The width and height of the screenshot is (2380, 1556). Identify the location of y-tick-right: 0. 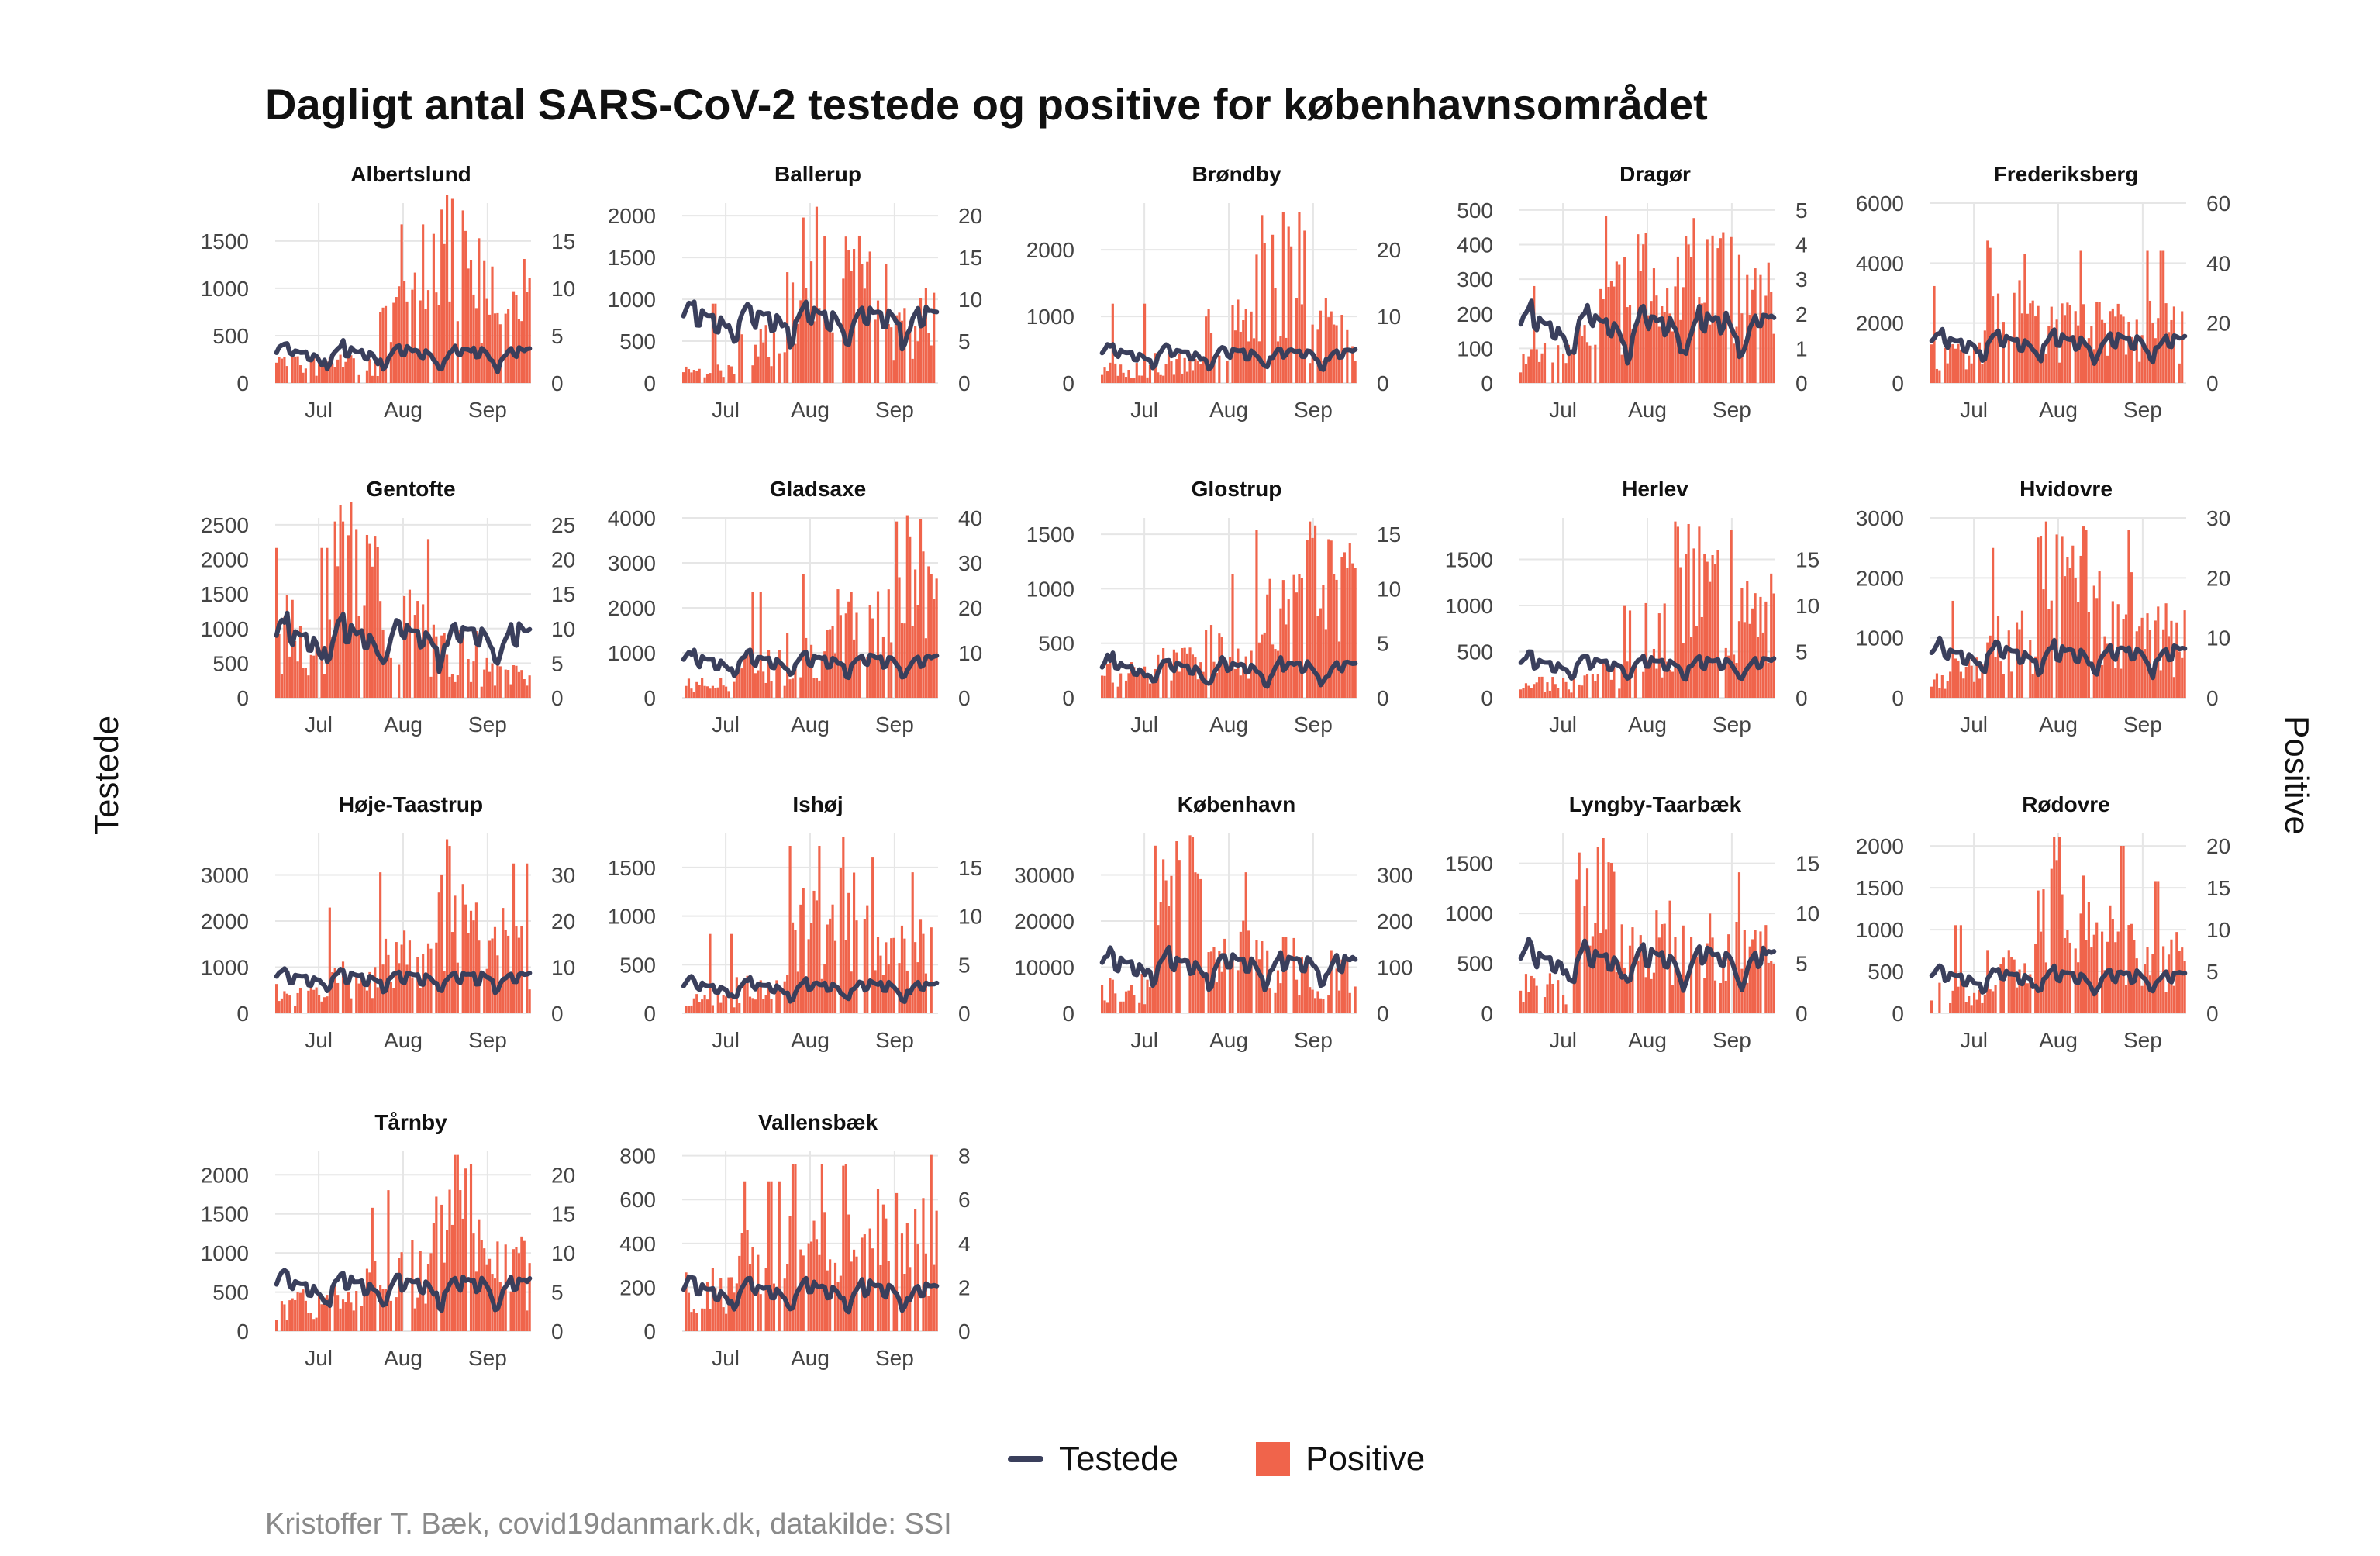
(558, 698).